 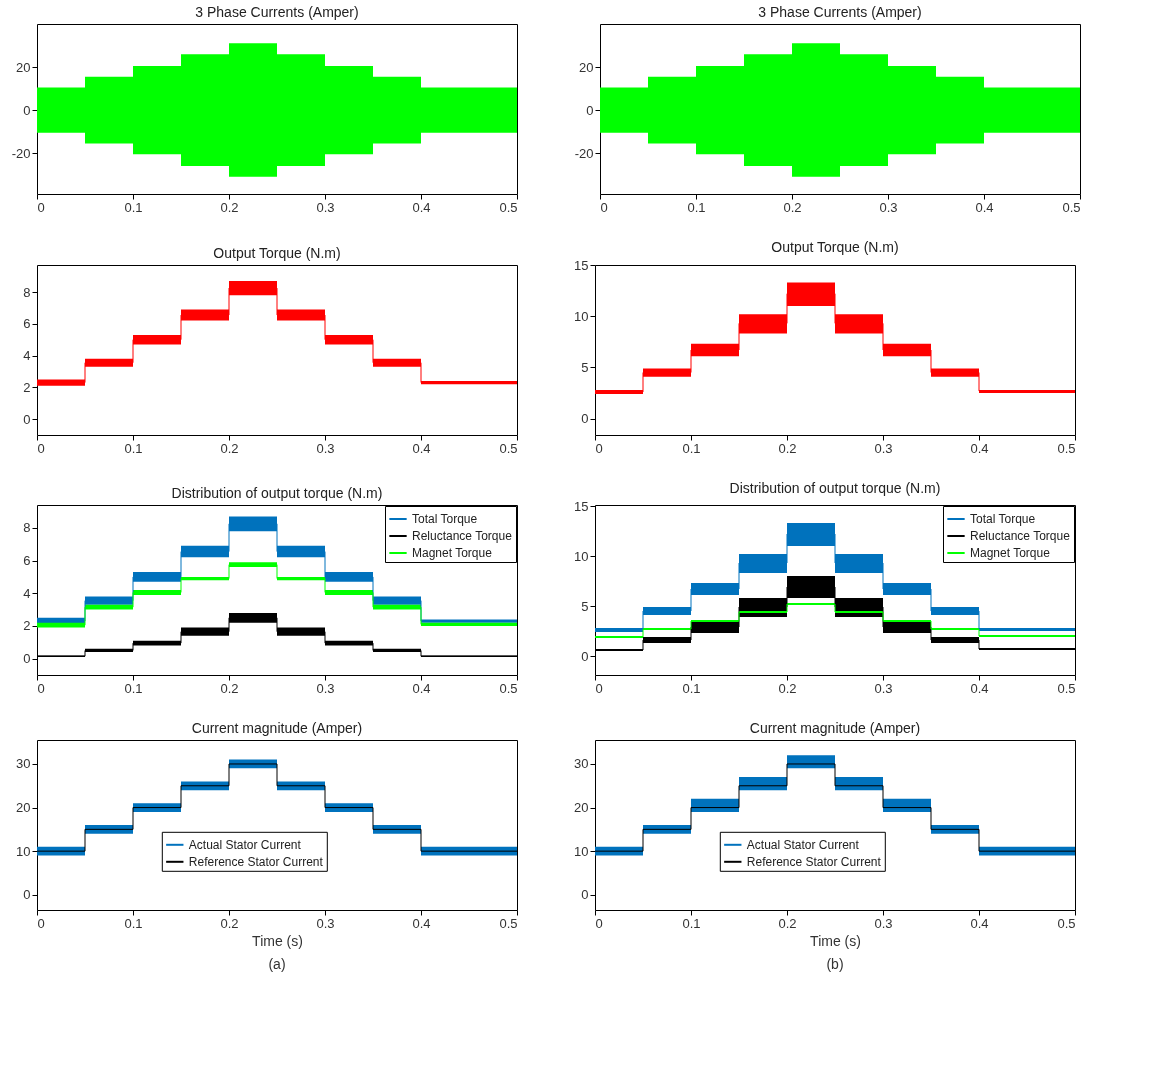 What do you see at coordinates (835, 964) in the screenshot?
I see `text: (b)` at bounding box center [835, 964].